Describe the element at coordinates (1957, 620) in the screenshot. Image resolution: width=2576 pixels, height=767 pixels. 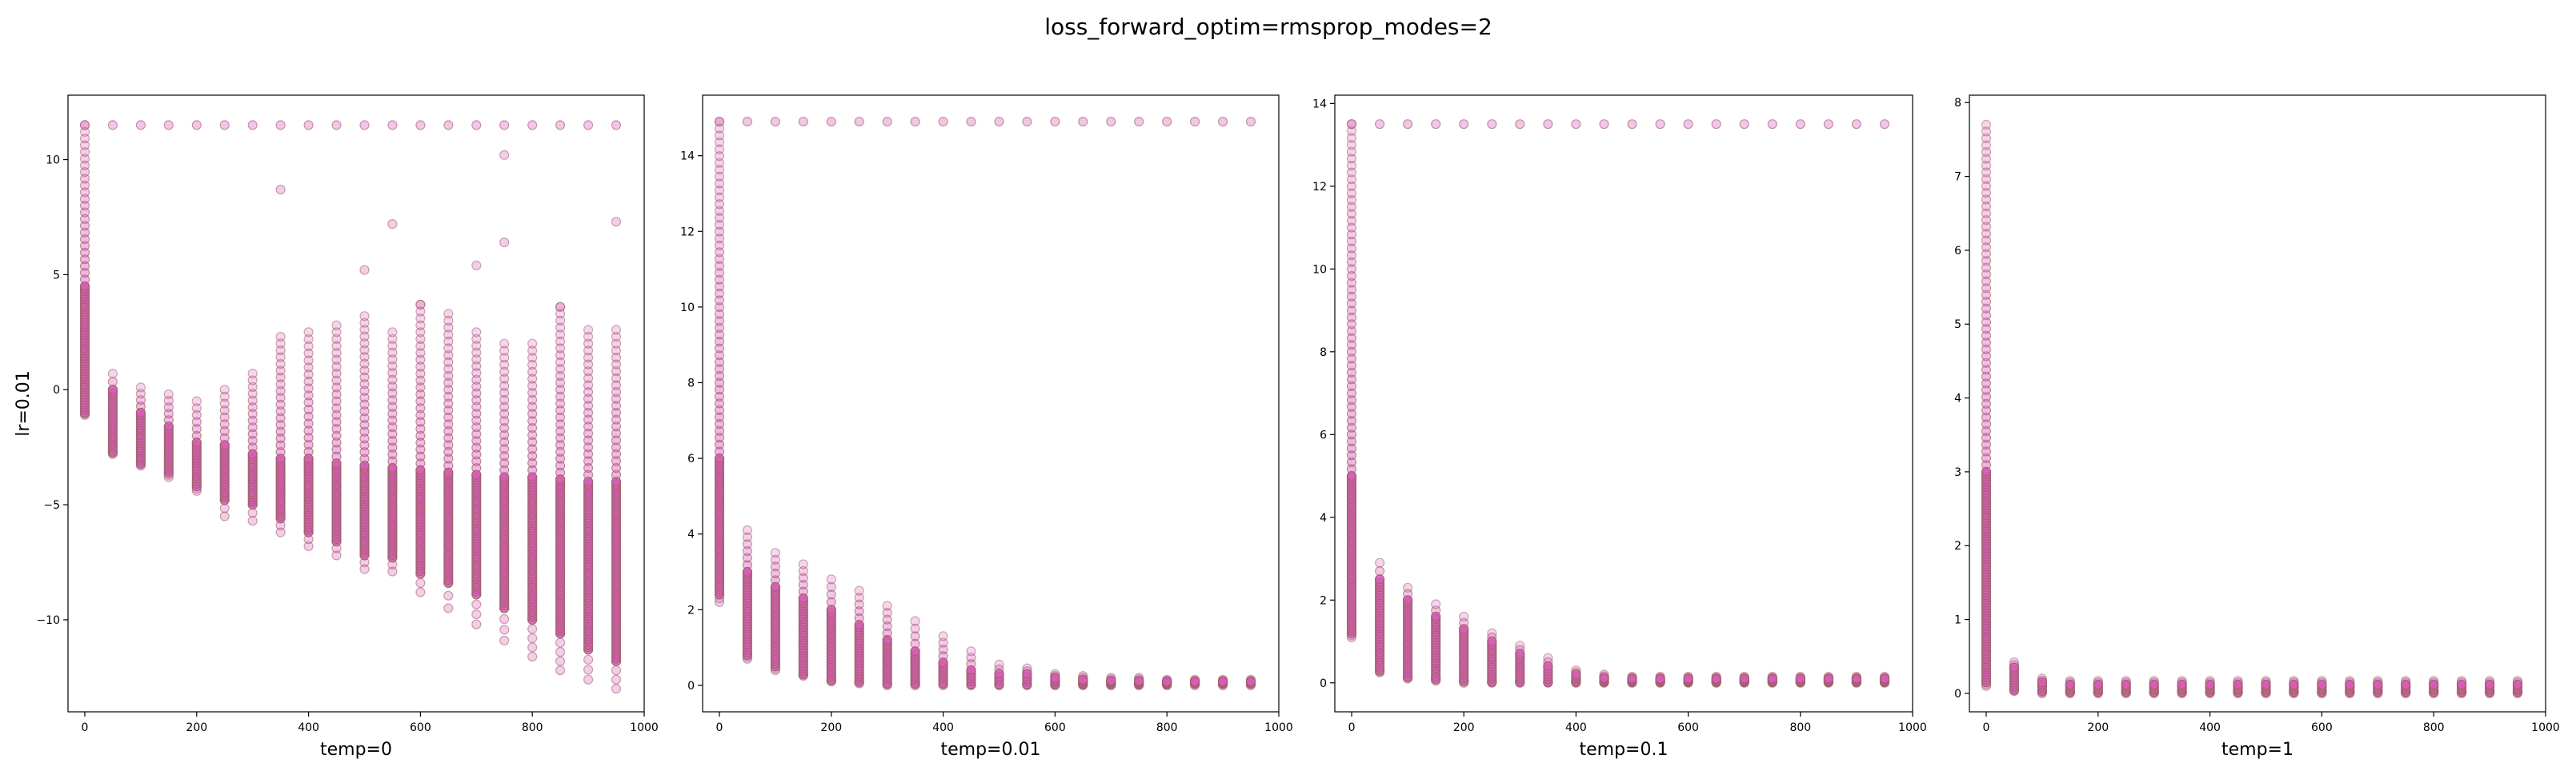
I see `y-tick-label: 1` at that location.